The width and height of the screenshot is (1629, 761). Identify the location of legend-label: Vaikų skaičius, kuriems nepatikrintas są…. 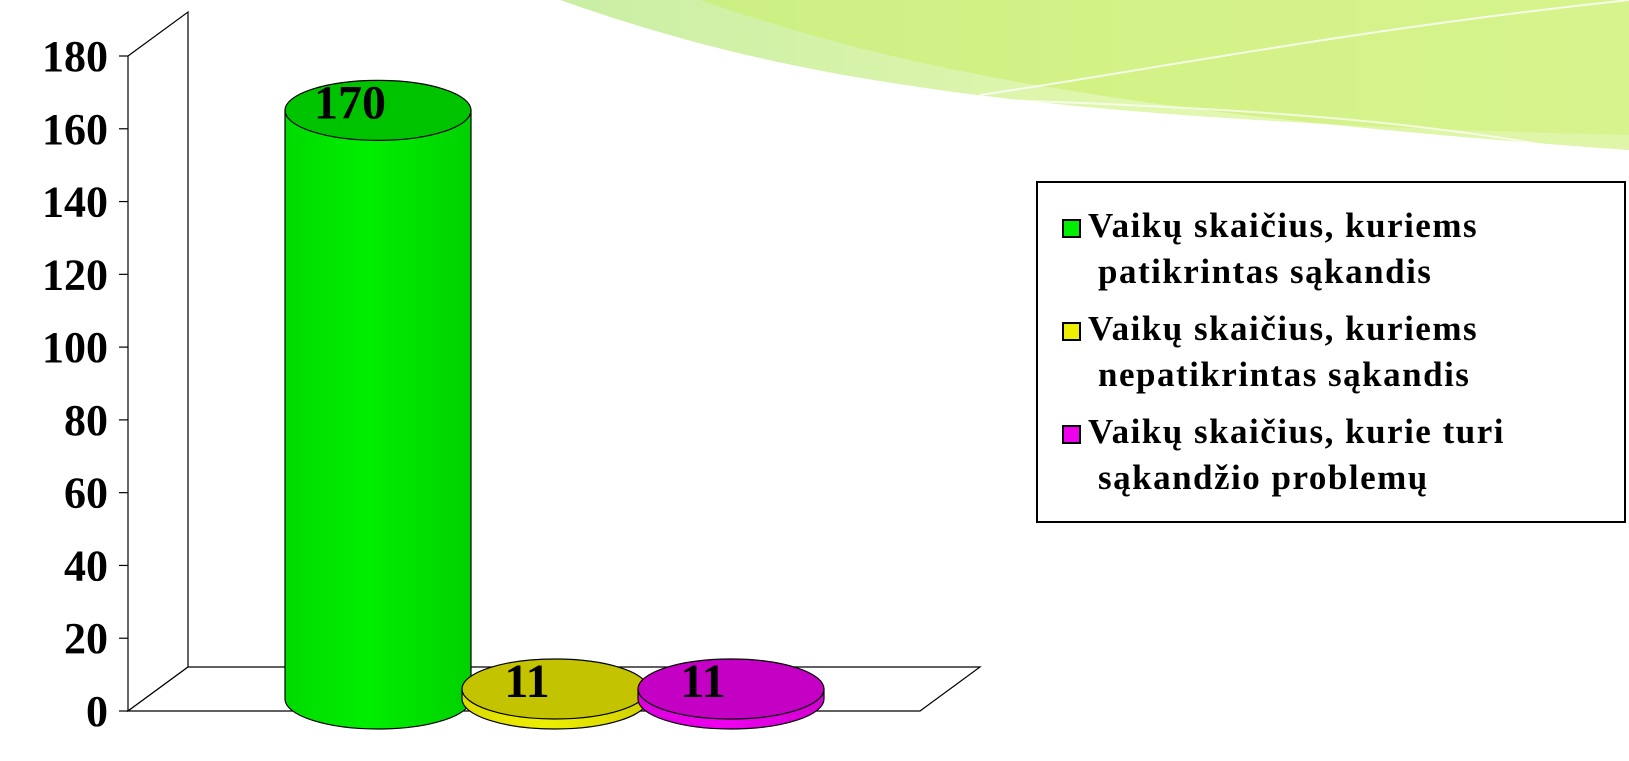
(1283, 351).